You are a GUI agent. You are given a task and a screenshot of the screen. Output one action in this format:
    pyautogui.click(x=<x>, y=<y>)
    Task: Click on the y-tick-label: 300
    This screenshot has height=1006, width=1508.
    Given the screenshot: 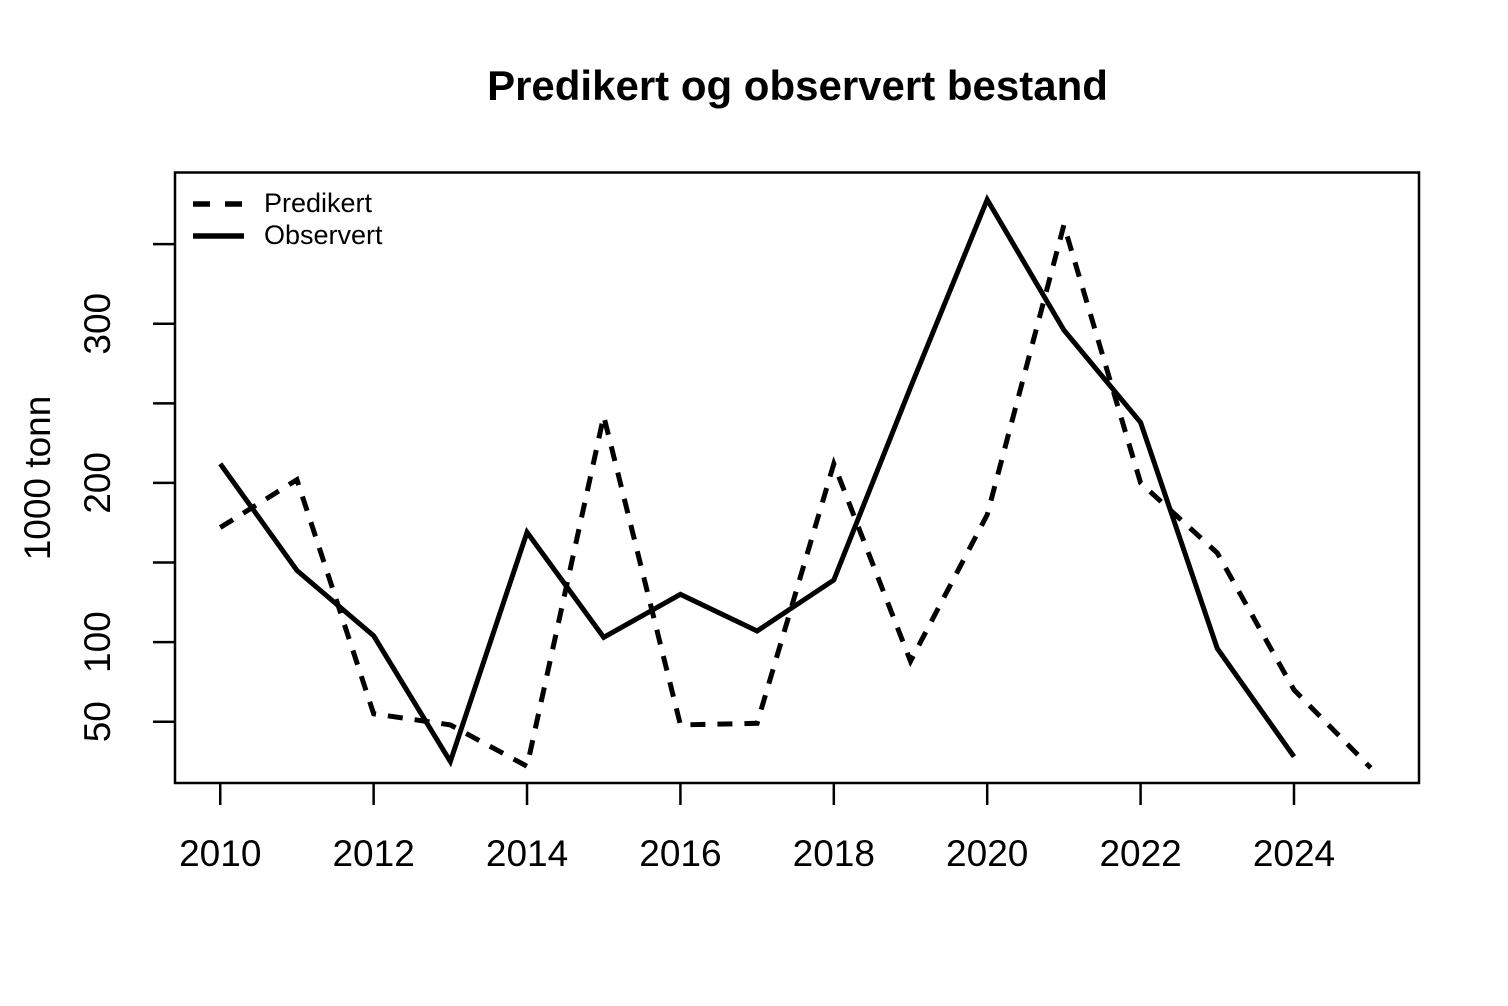 What is the action you would take?
    pyautogui.click(x=97, y=324)
    